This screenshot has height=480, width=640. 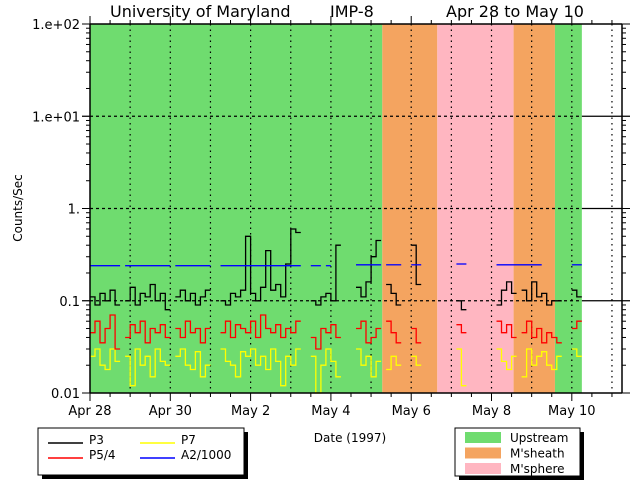 What do you see at coordinates (411, 411) in the screenshot?
I see `x-tick-label: May 6` at bounding box center [411, 411].